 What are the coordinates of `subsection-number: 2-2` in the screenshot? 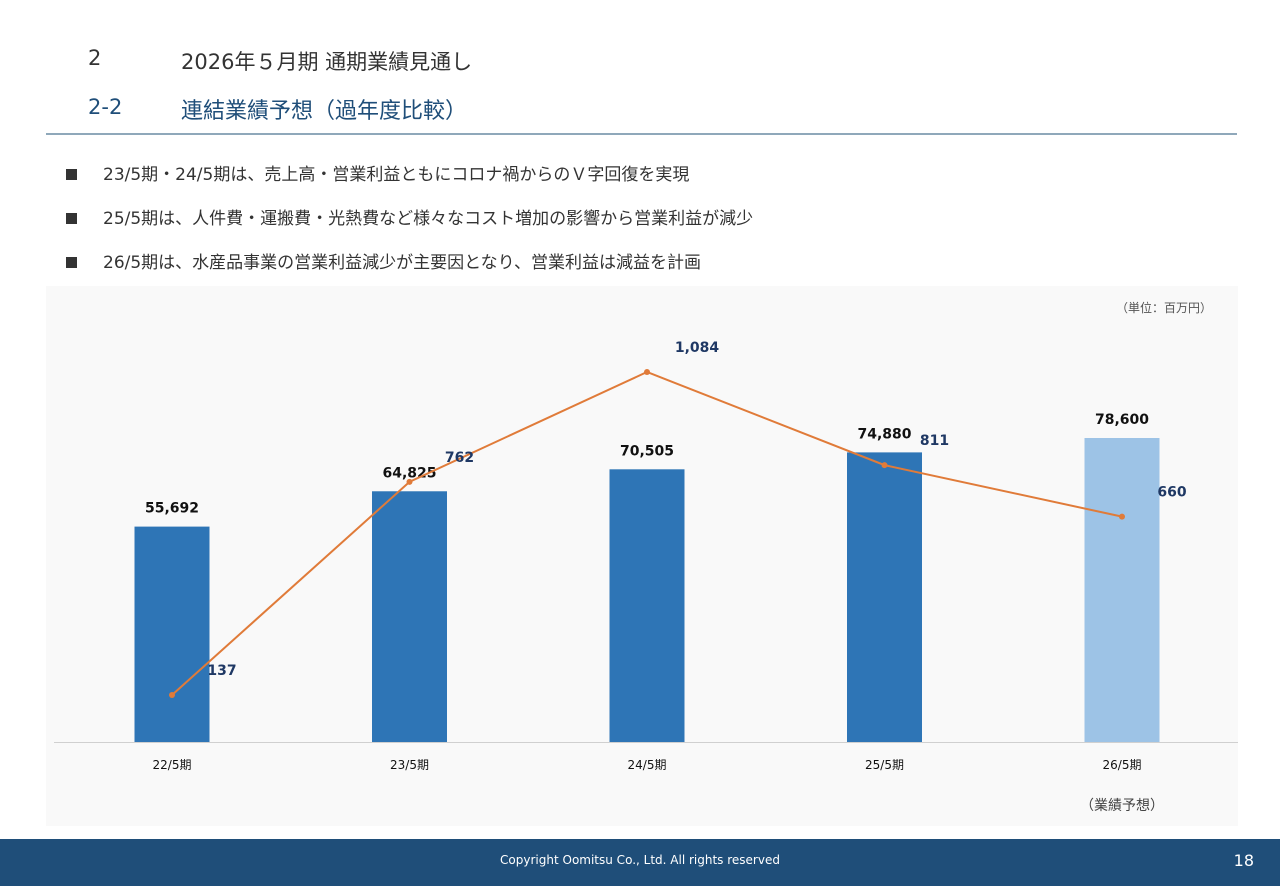 It's located at (105, 107).